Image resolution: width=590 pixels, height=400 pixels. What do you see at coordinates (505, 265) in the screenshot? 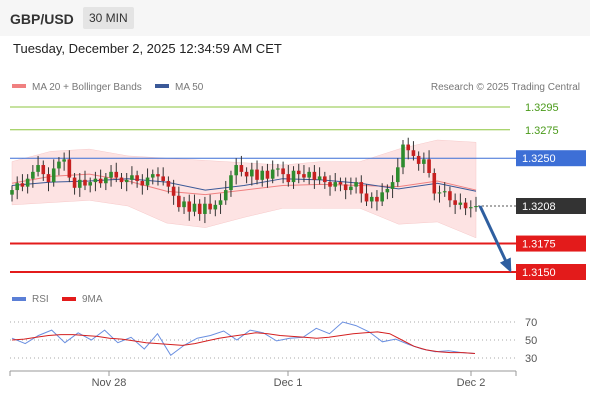
I see `forecast-arrow-head` at bounding box center [505, 265].